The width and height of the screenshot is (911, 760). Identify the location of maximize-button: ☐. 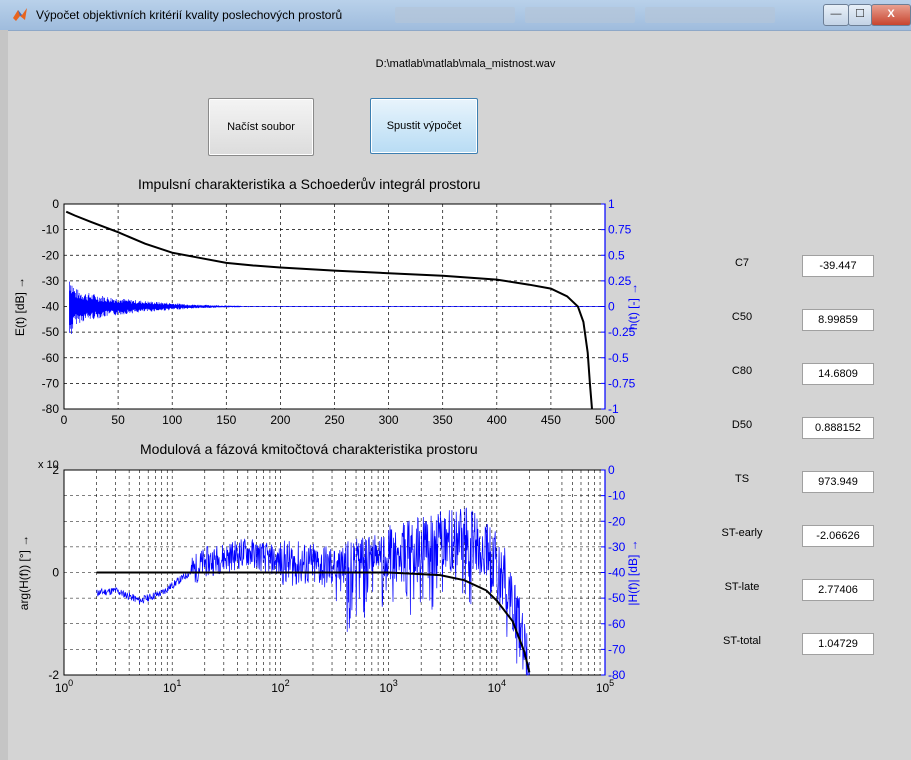
(860, 15).